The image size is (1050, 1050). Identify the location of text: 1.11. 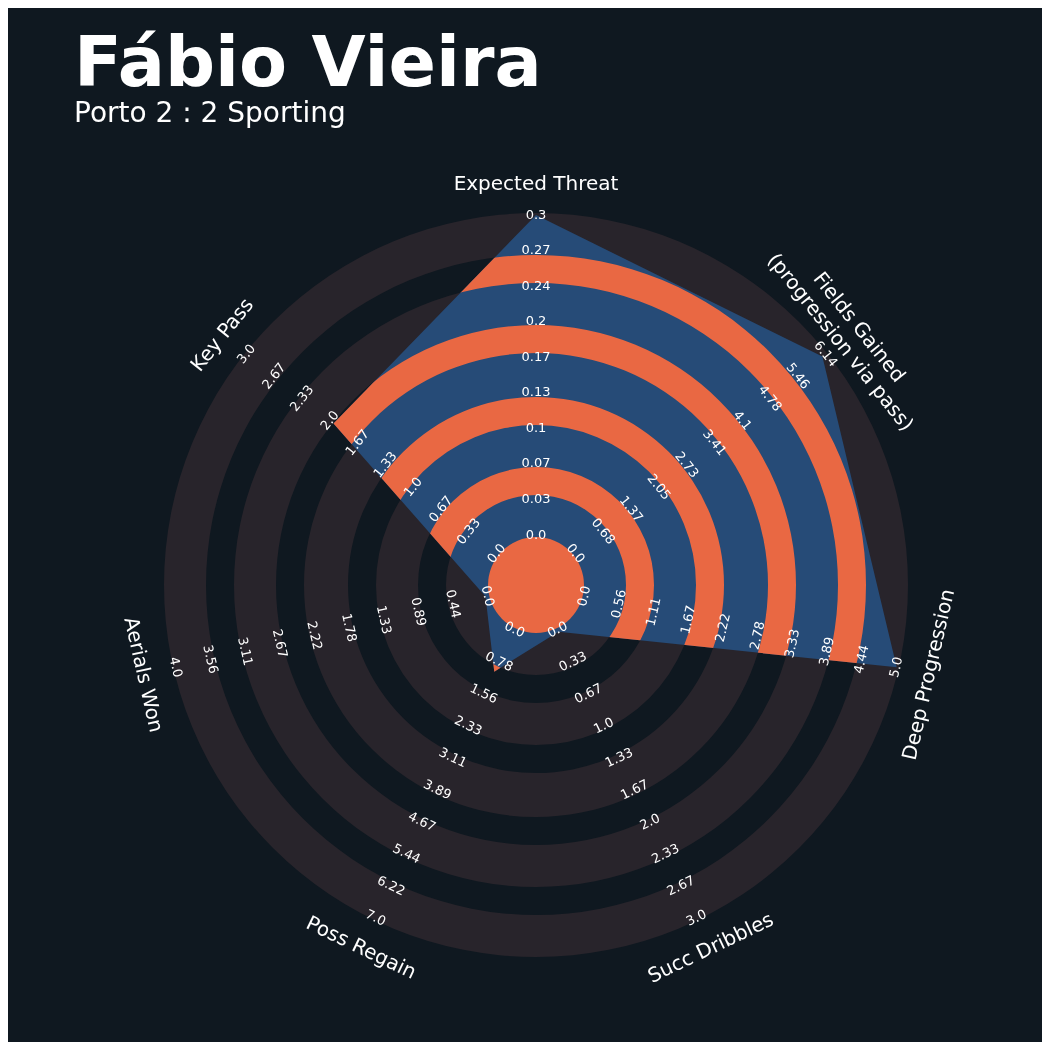
(653, 611).